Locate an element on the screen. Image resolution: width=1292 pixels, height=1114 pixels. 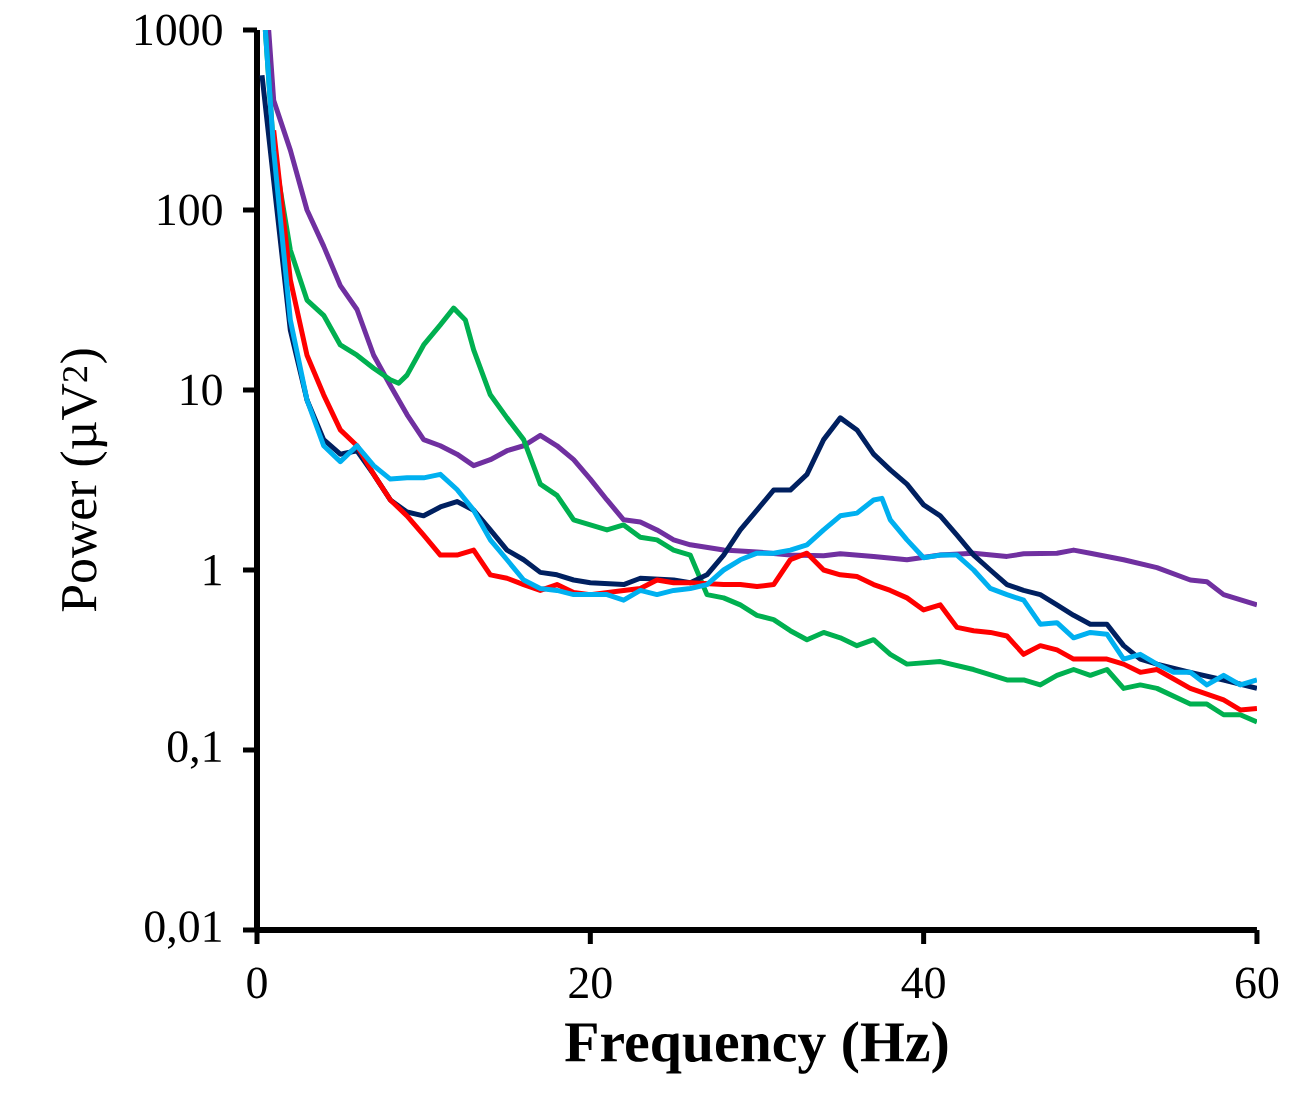
x-tick-label: 20 is located at coordinates (590, 983).